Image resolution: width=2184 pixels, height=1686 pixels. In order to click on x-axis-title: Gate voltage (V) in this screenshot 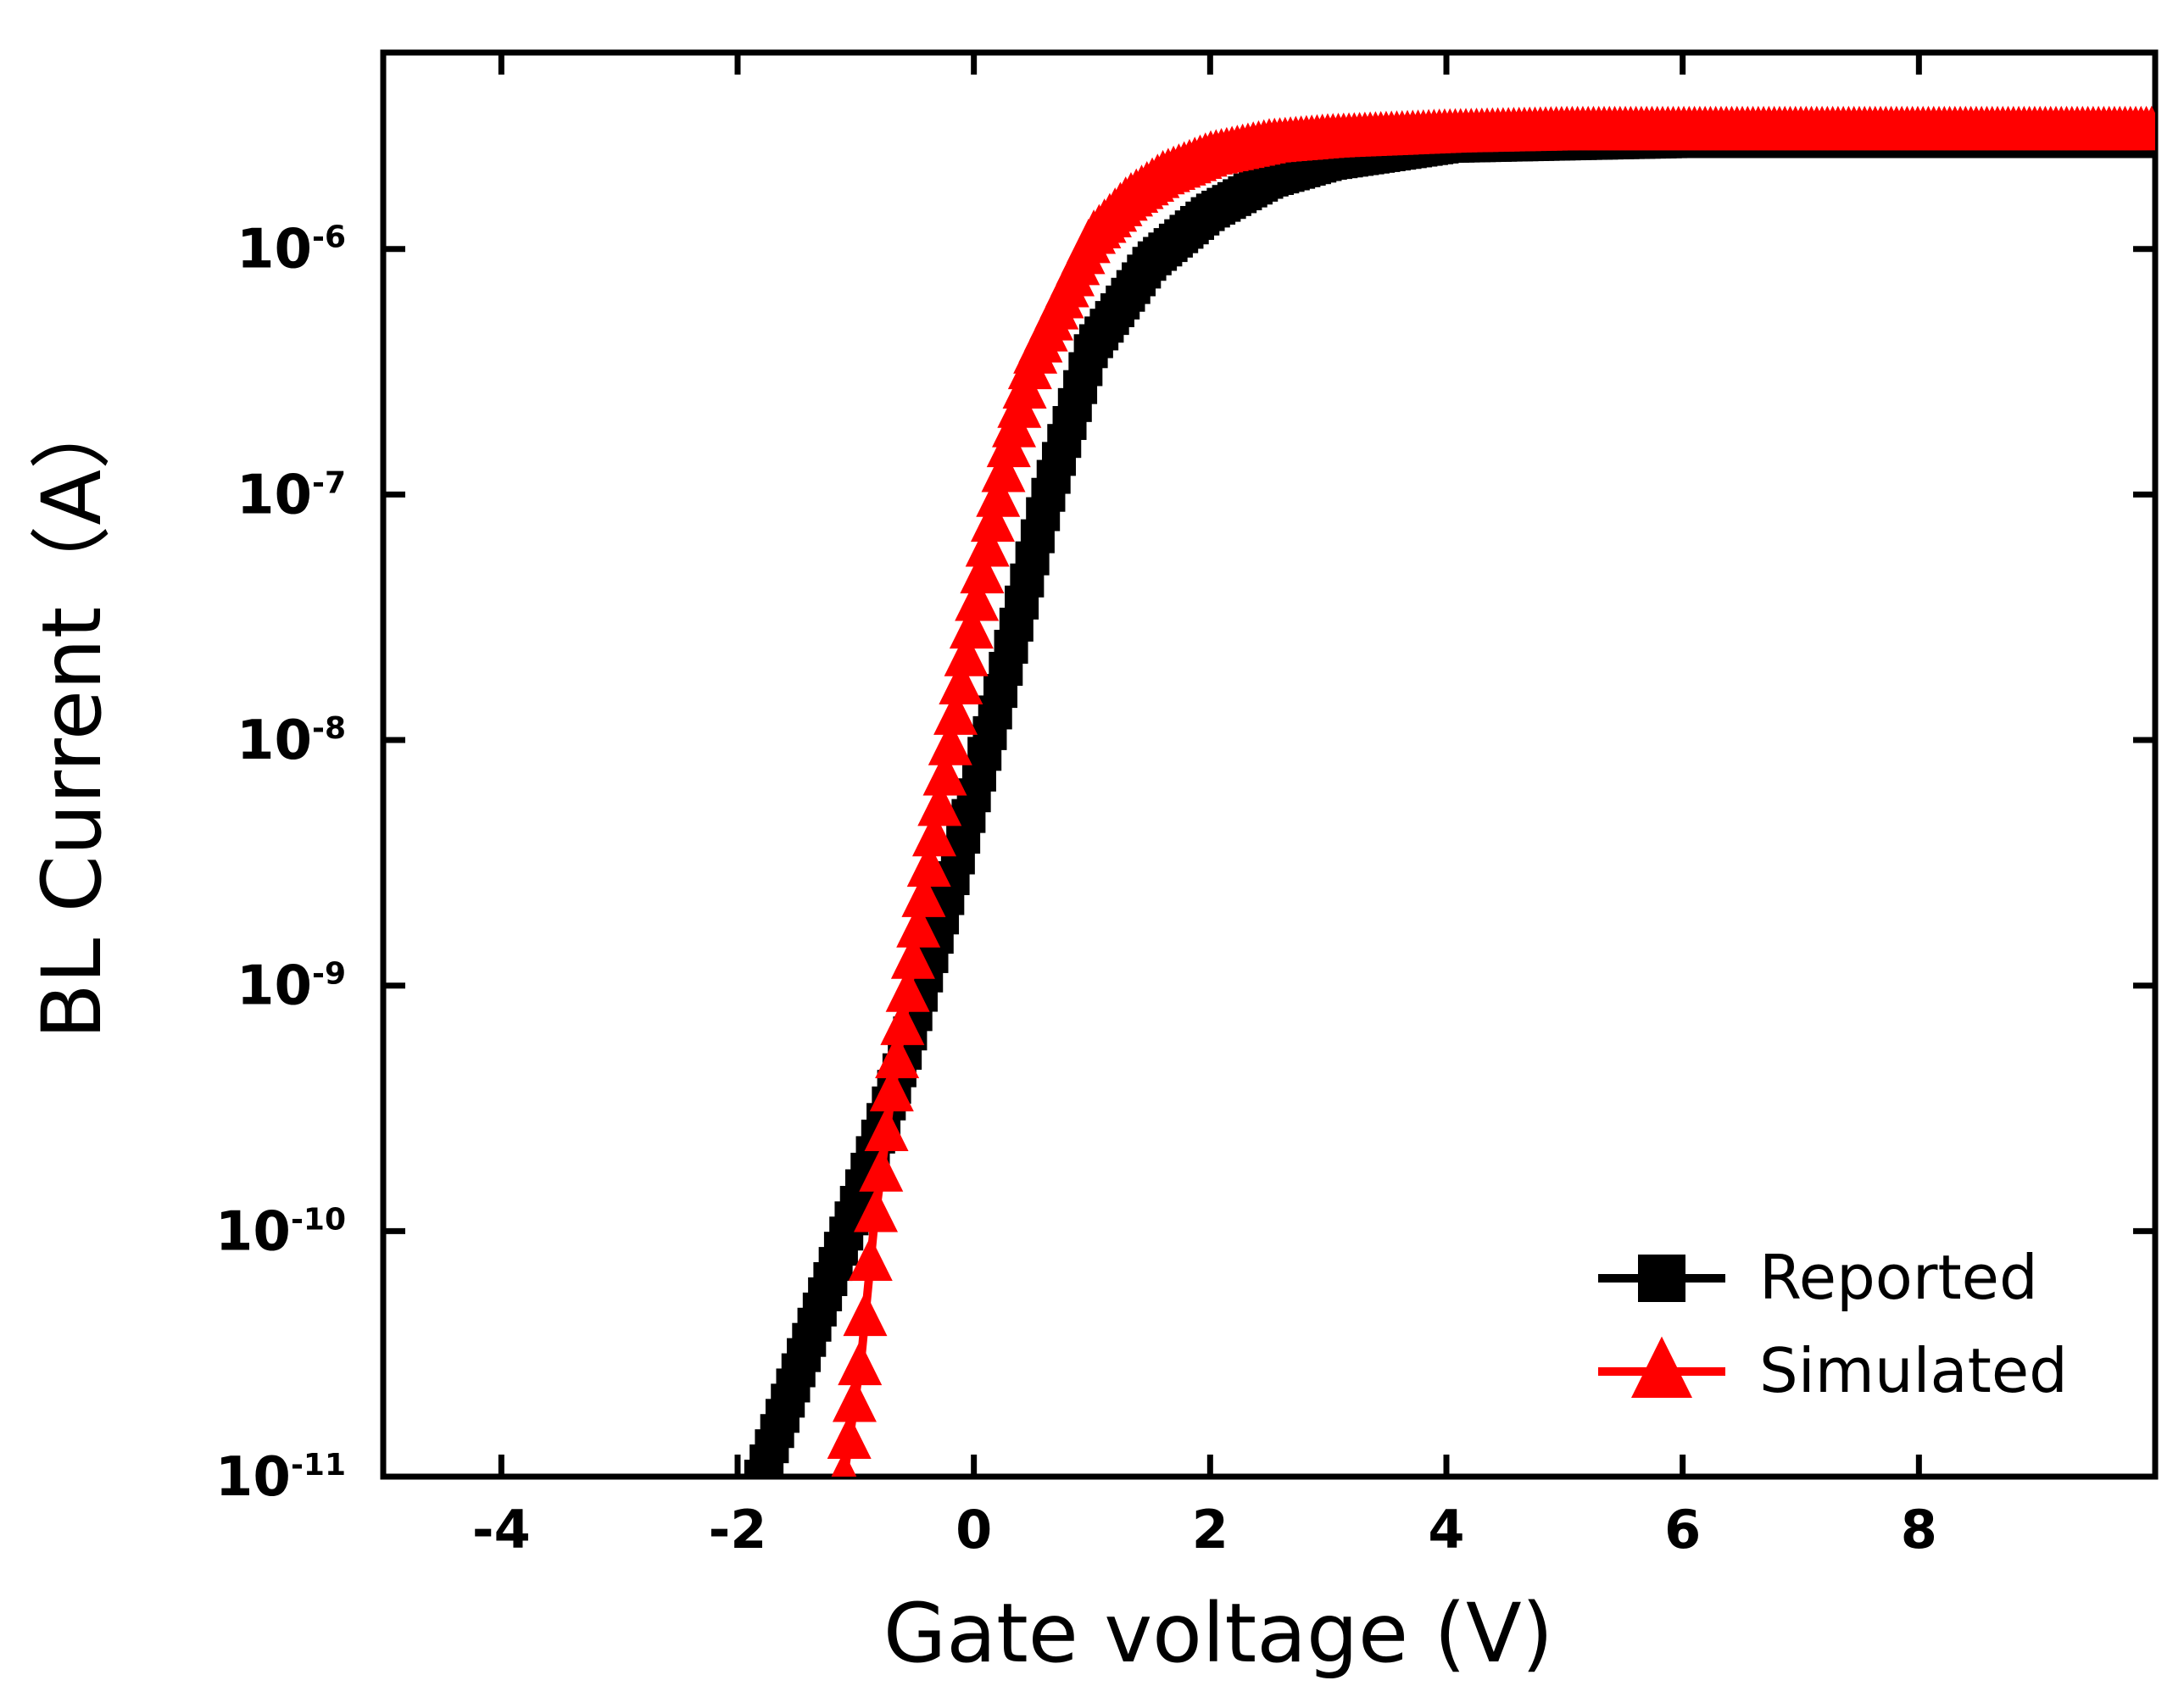, I will do `click(1218, 1633)`.